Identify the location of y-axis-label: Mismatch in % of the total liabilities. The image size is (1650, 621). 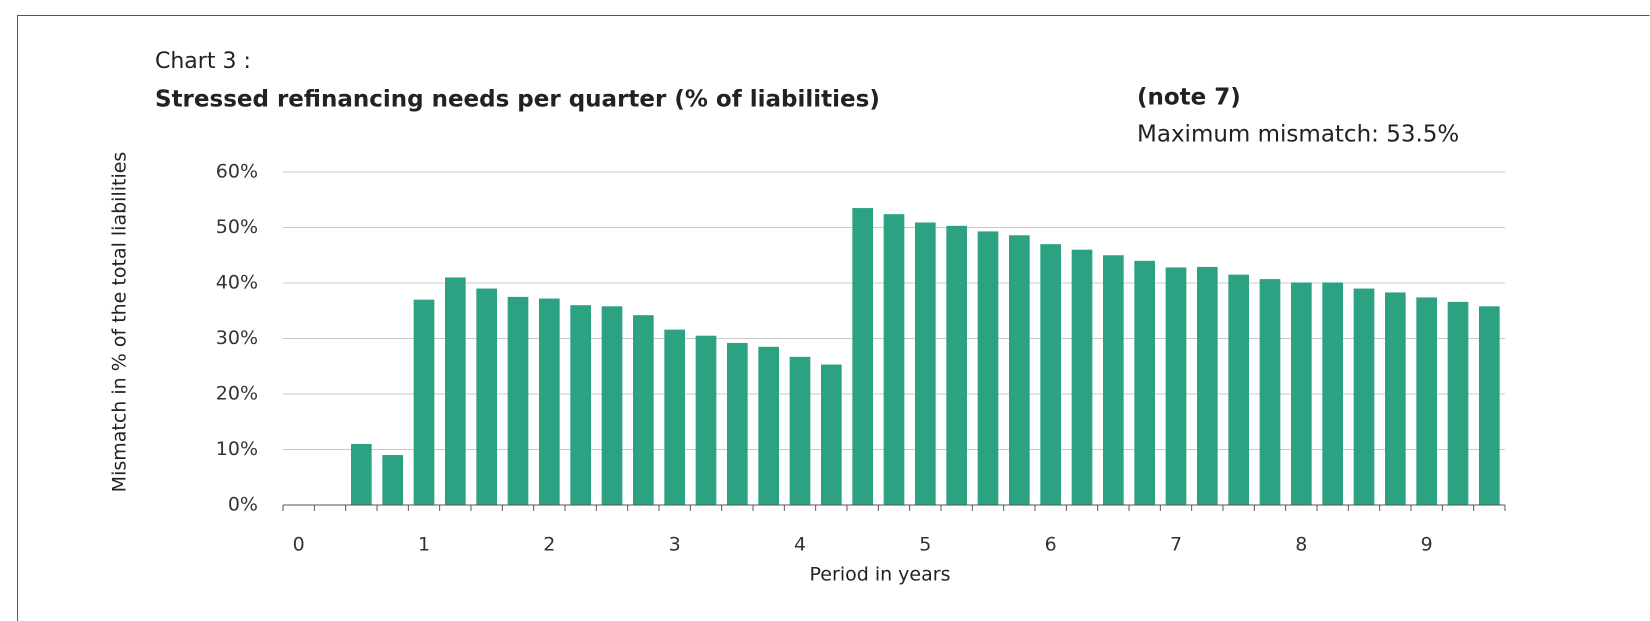
(120, 322).